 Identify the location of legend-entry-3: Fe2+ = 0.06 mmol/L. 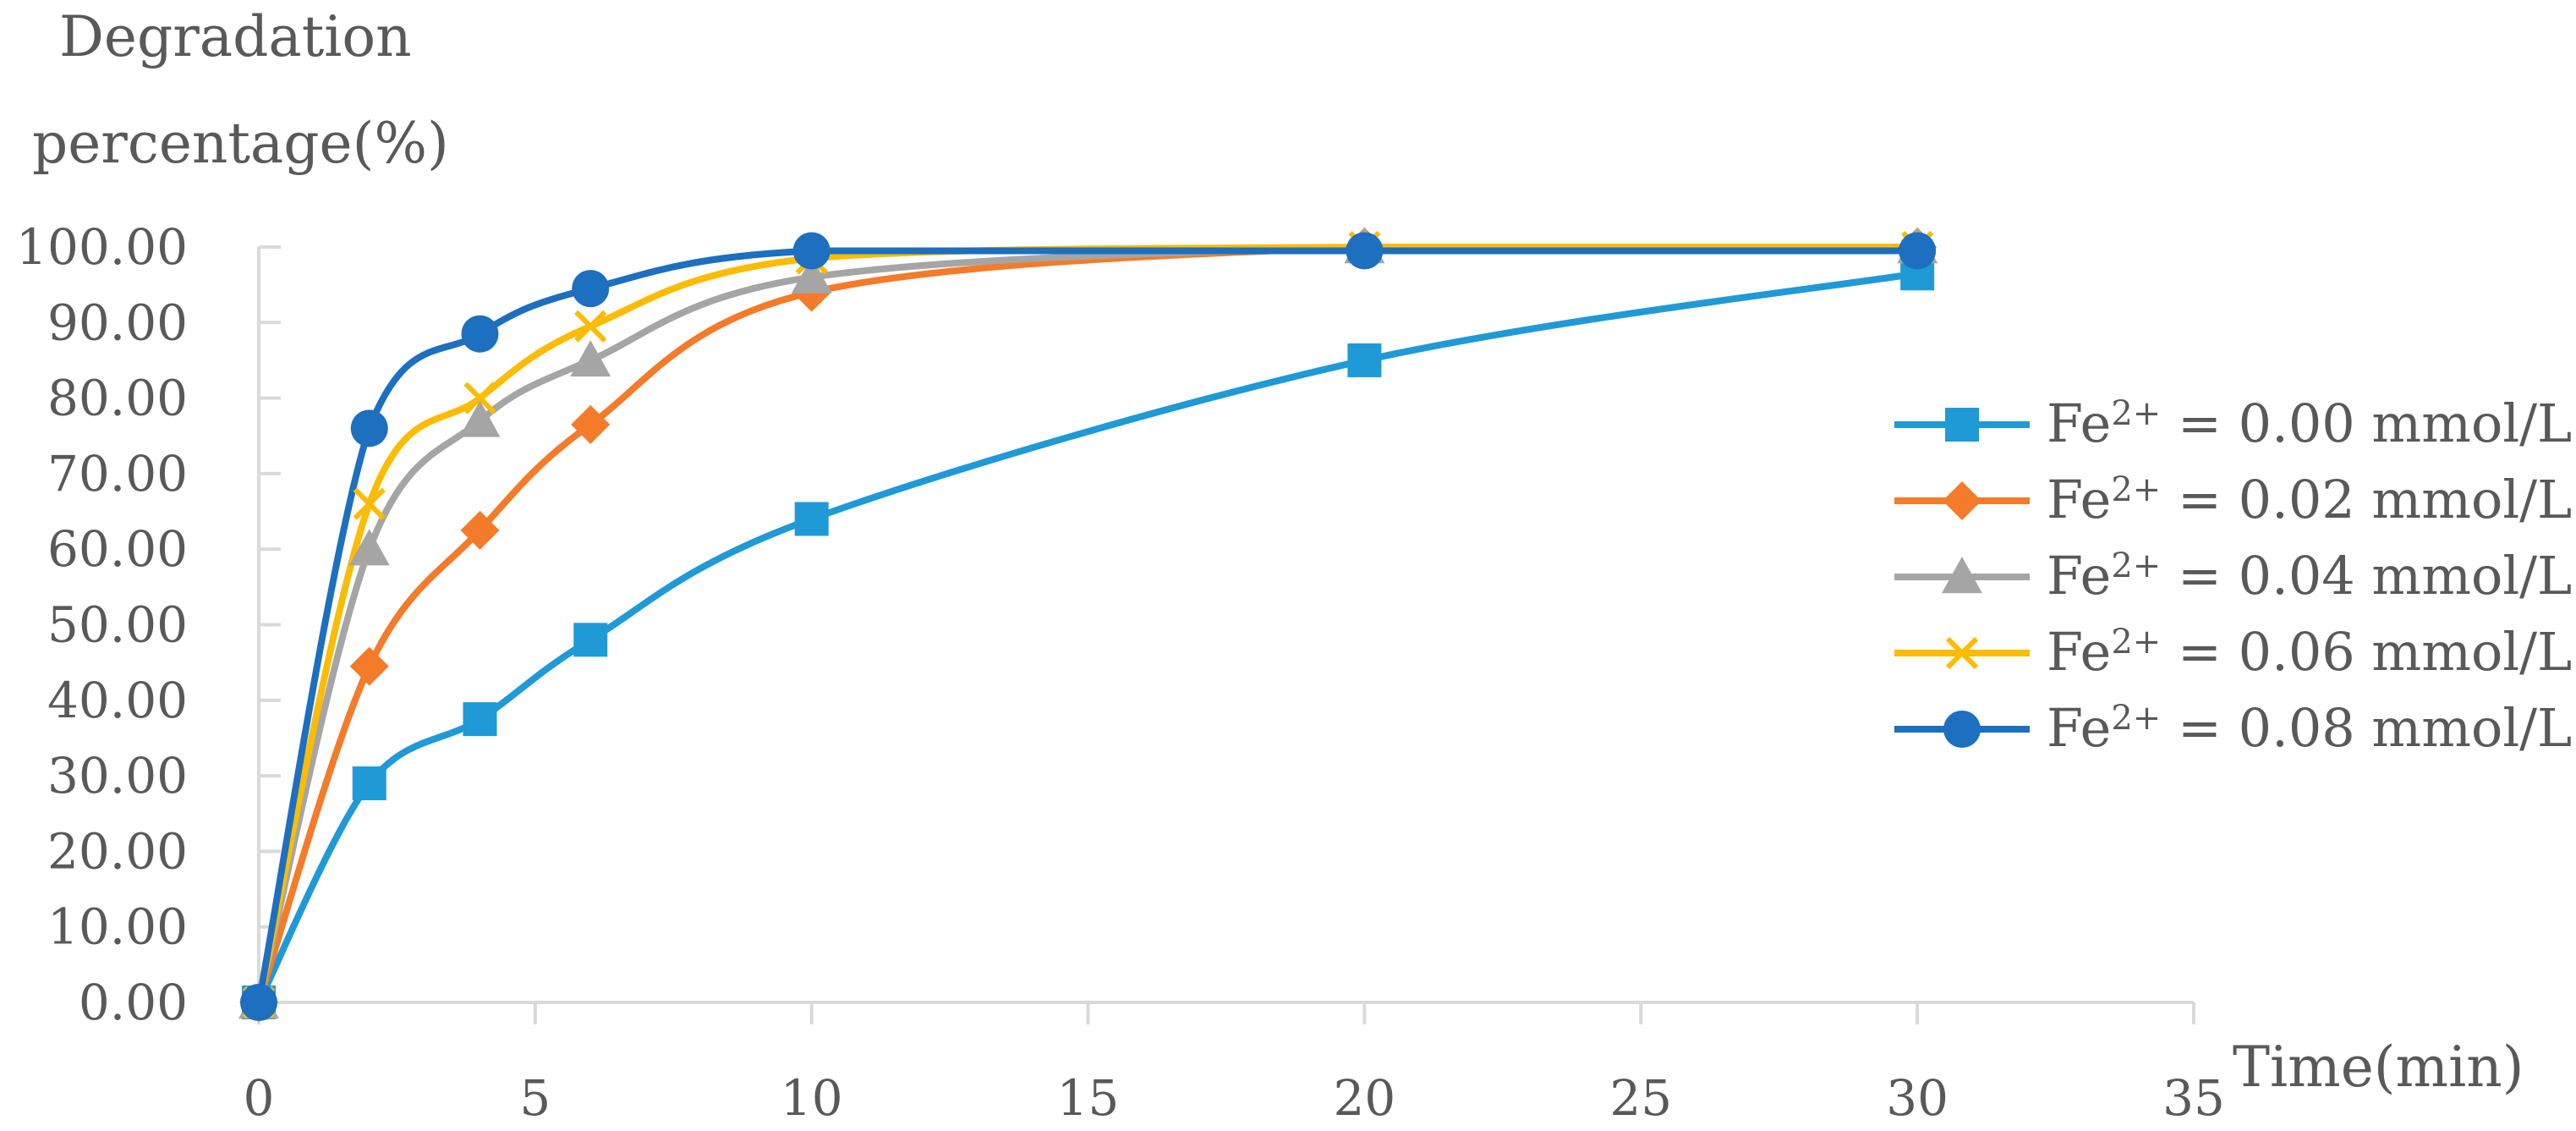
(2233, 652).